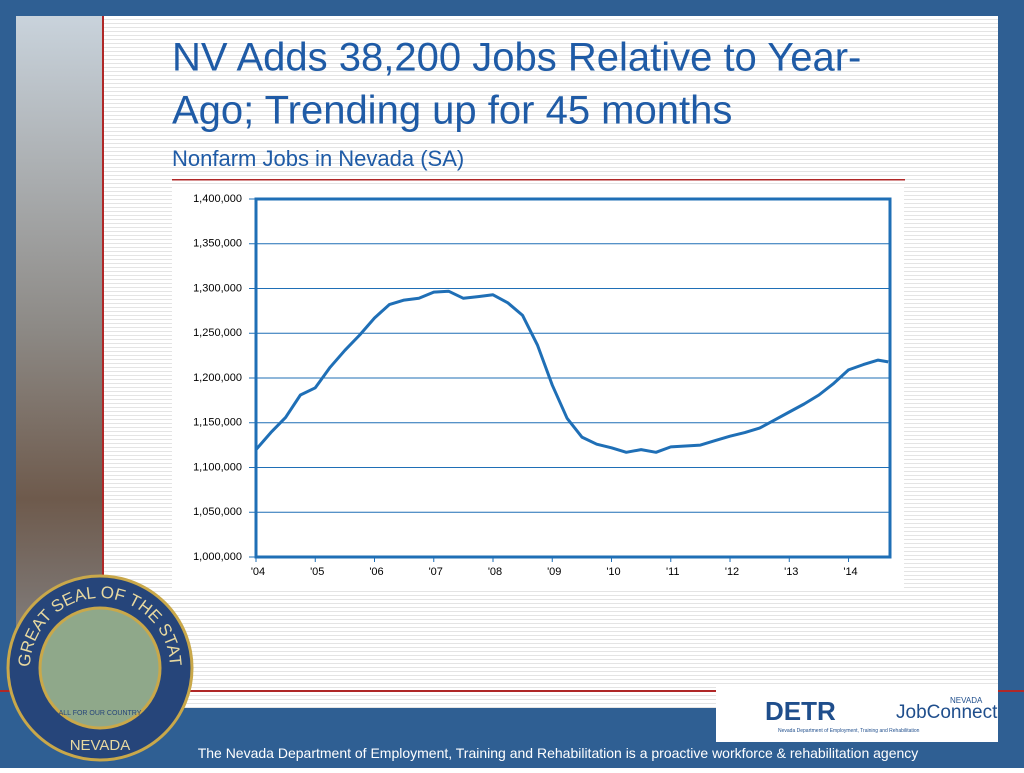  I want to click on x-tick-label: '06, so click(376, 572).